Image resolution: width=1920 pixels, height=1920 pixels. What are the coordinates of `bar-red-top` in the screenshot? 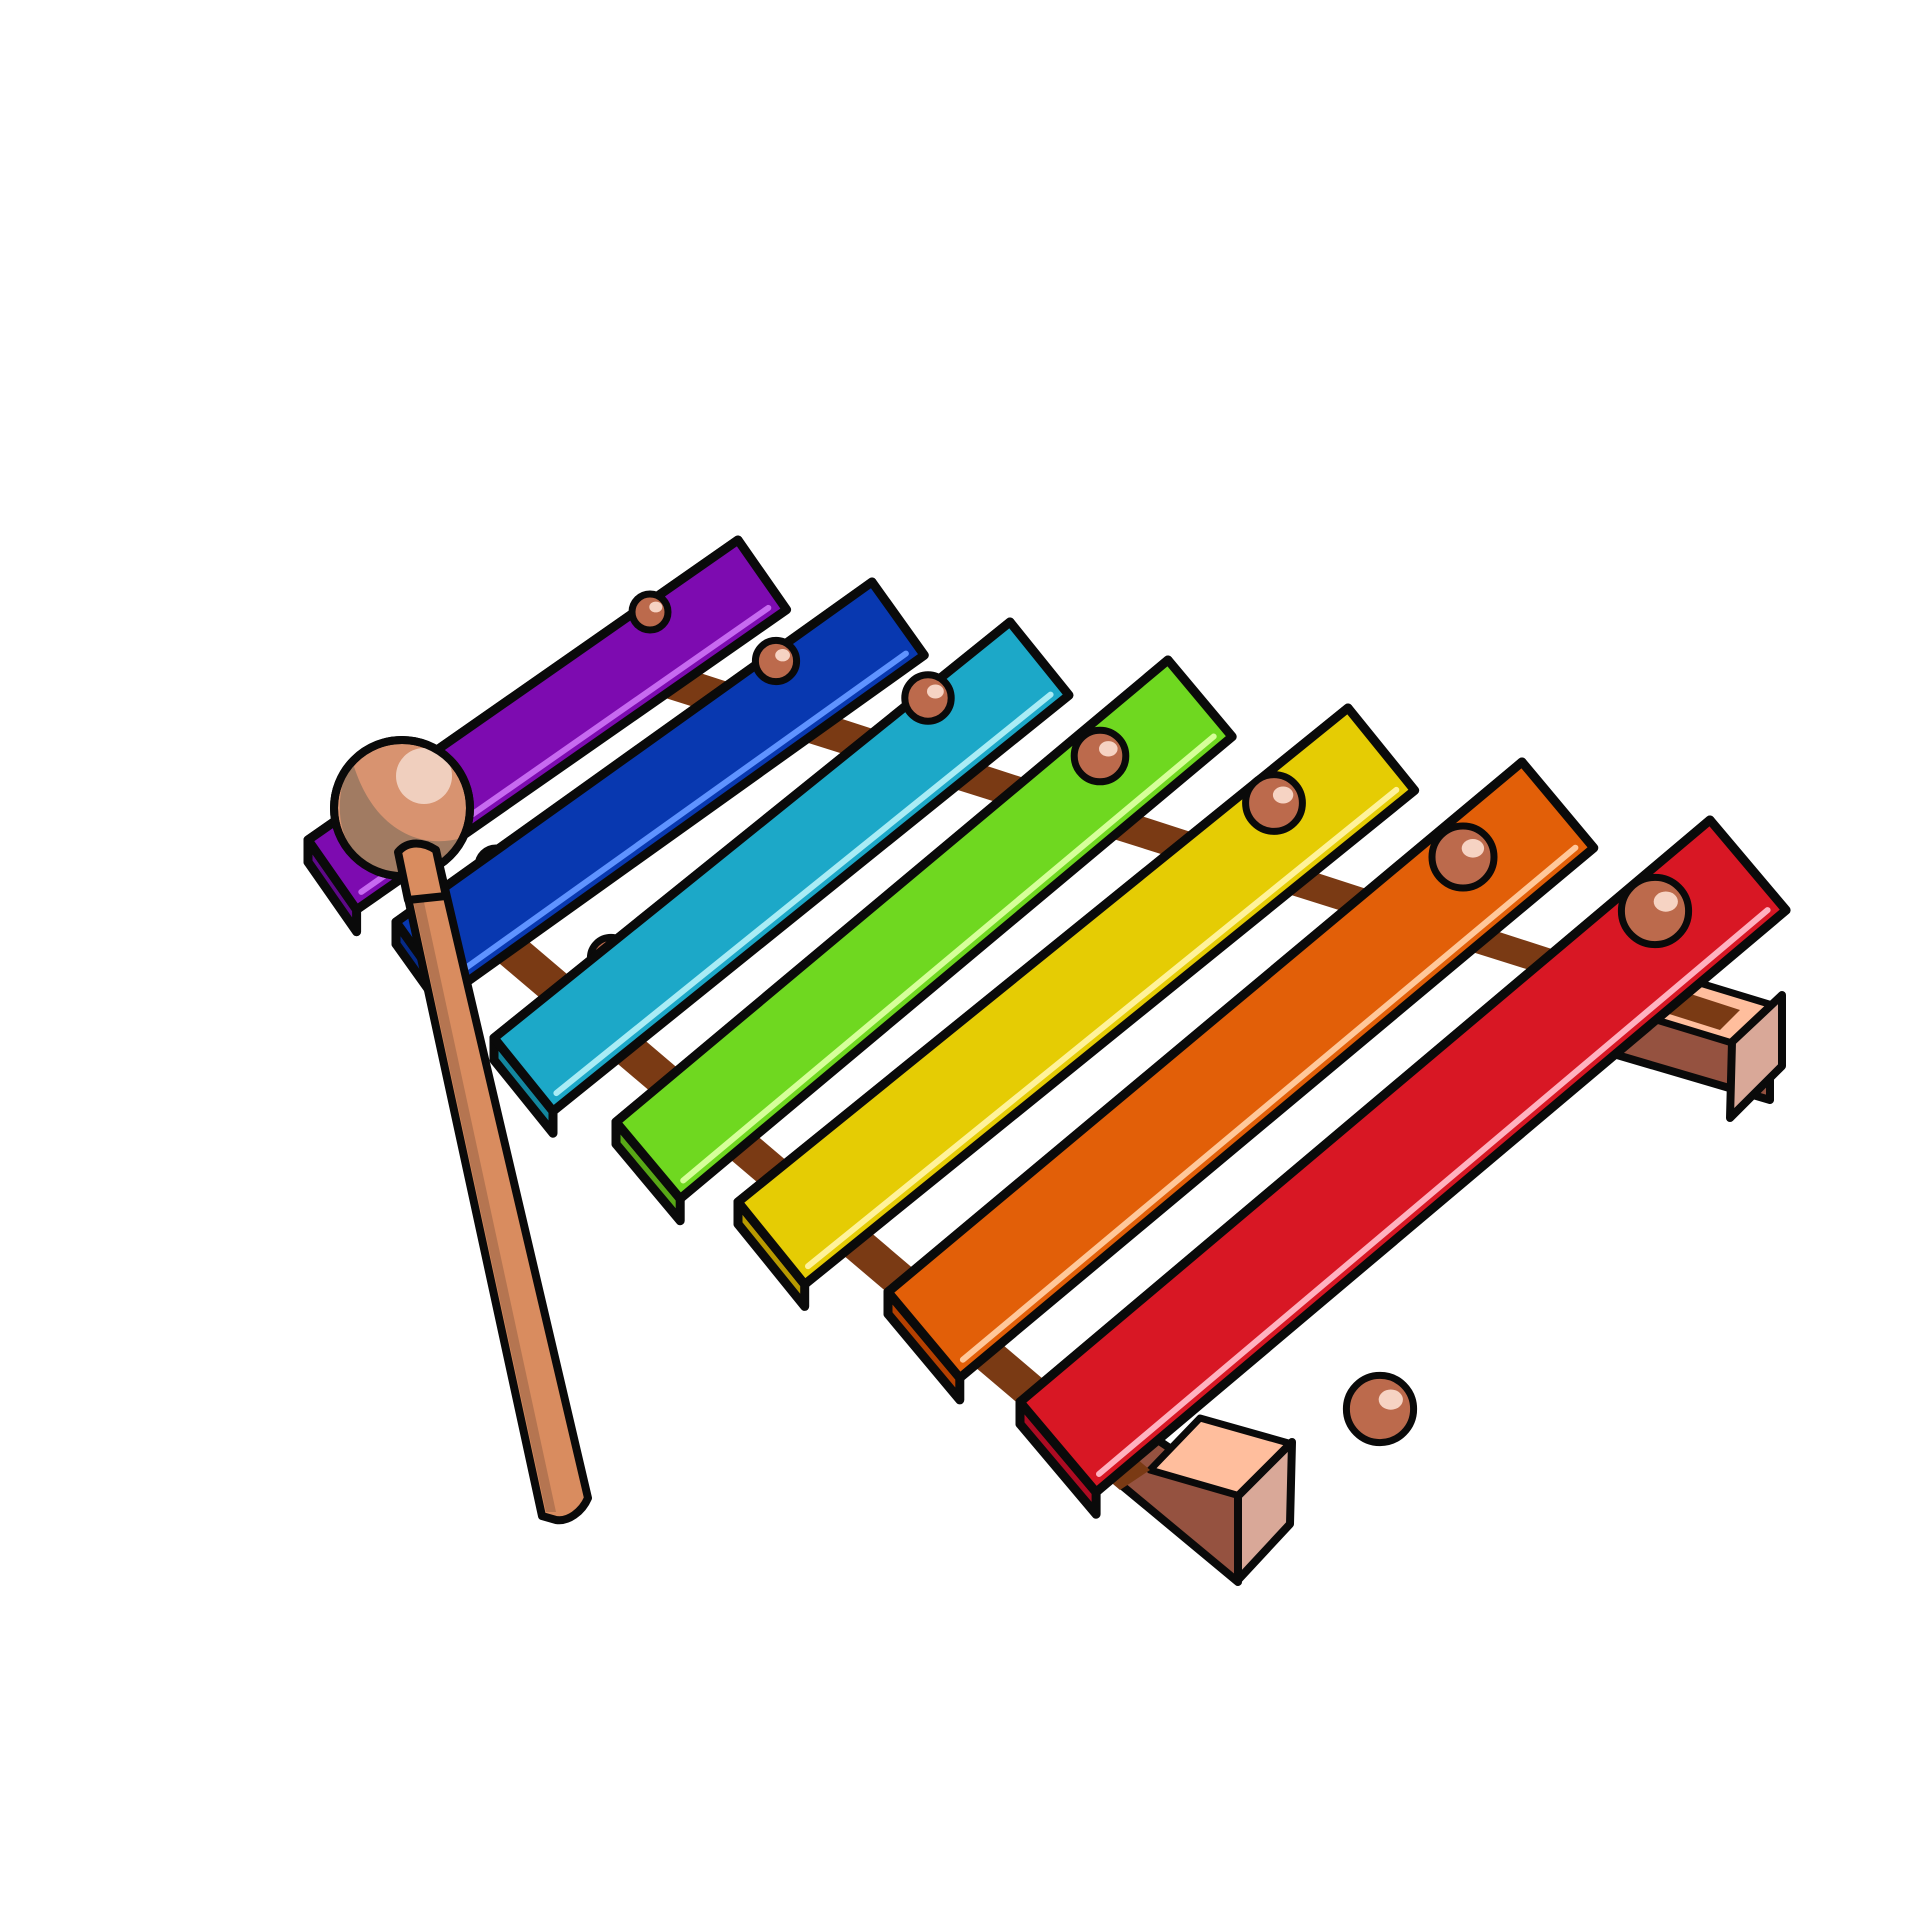 It's located at (1403, 1156).